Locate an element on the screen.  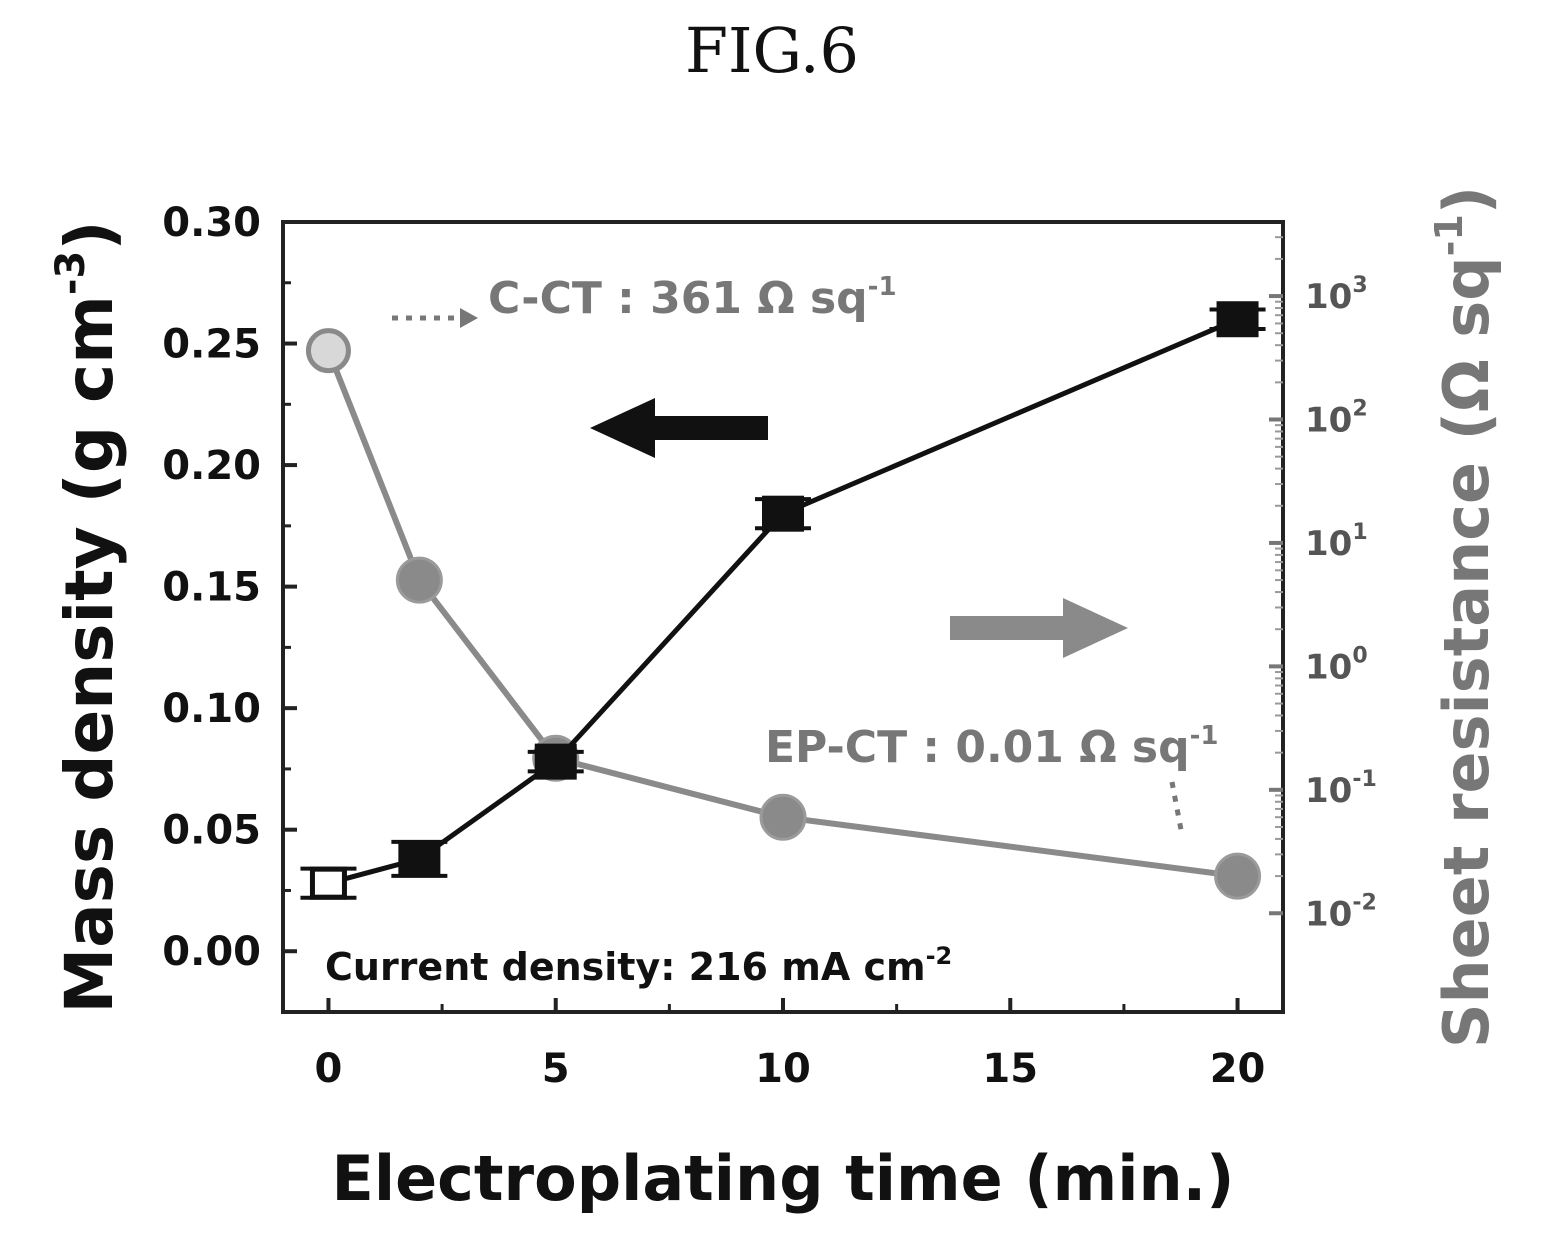
left-y-axis-ticks: 0.00 0.05 0.10 0.15 0.20 0.25 0.30 is located at coordinates (229, 587).